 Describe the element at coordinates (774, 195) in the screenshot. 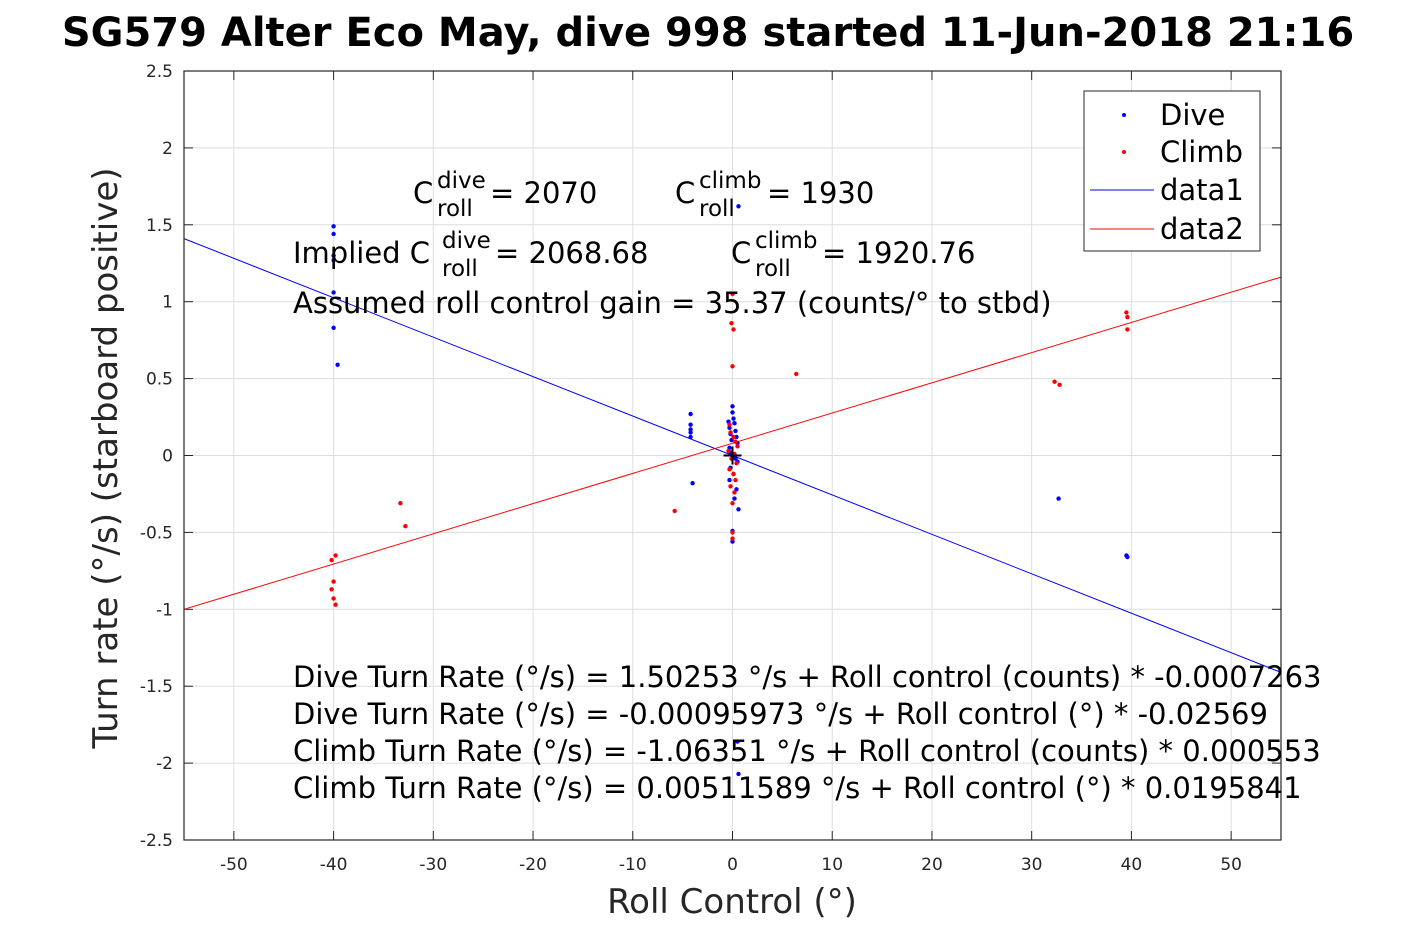

I see `c-roll-climb-annotation: C climb roll = 1930` at that location.